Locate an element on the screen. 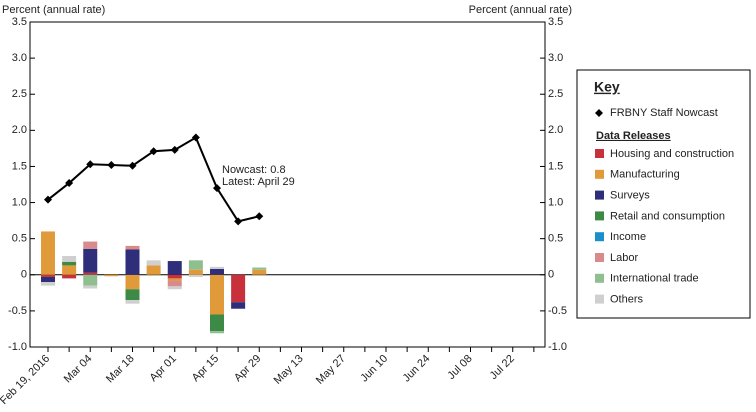  x-tick-label: Jul 08 is located at coordinates (459, 367).